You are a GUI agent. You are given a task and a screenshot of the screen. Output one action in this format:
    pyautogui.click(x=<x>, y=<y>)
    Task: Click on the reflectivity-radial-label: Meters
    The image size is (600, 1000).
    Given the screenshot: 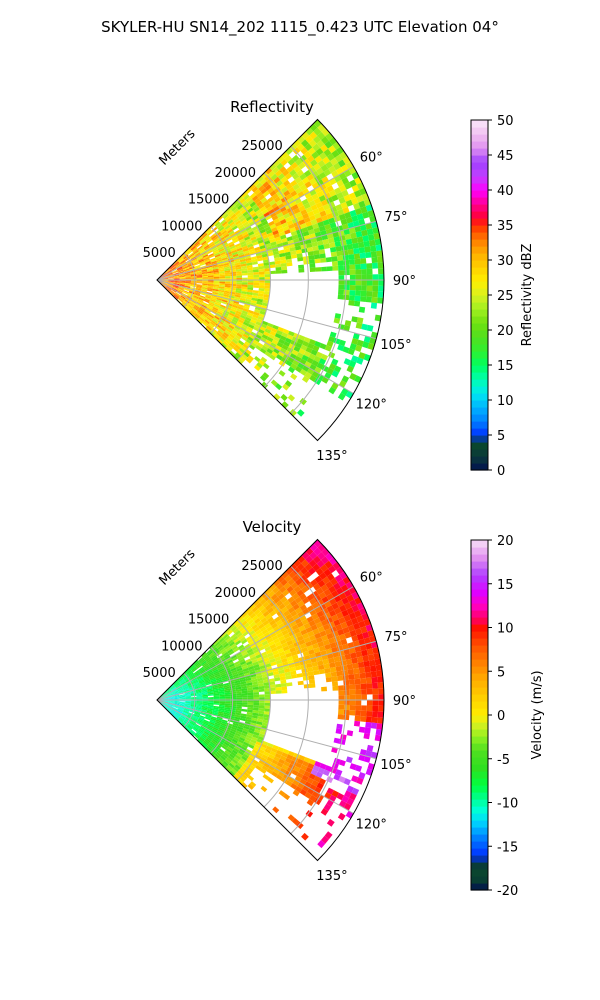 What is the action you would take?
    pyautogui.click(x=178, y=147)
    